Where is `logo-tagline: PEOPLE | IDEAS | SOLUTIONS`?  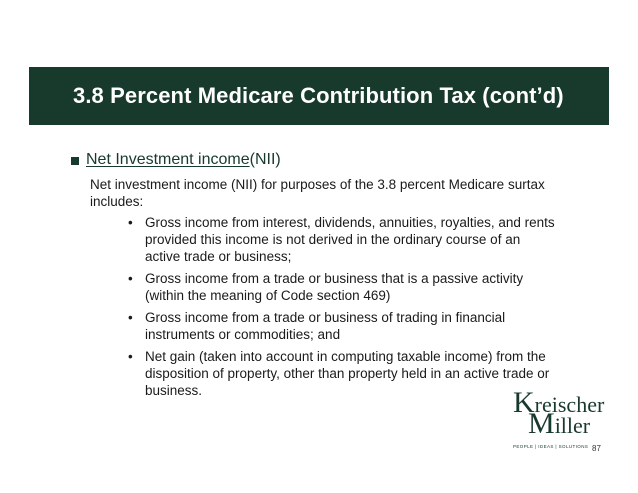 logo-tagline: PEOPLE | IDEAS | SOLUTIONS is located at coordinates (551, 446).